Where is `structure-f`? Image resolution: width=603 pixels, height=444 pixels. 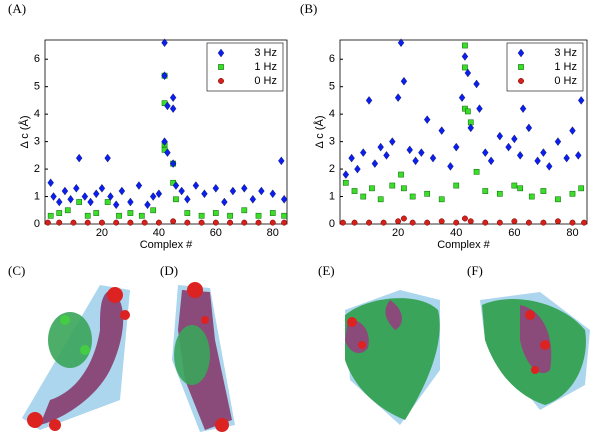 structure-f is located at coordinates (535, 351).